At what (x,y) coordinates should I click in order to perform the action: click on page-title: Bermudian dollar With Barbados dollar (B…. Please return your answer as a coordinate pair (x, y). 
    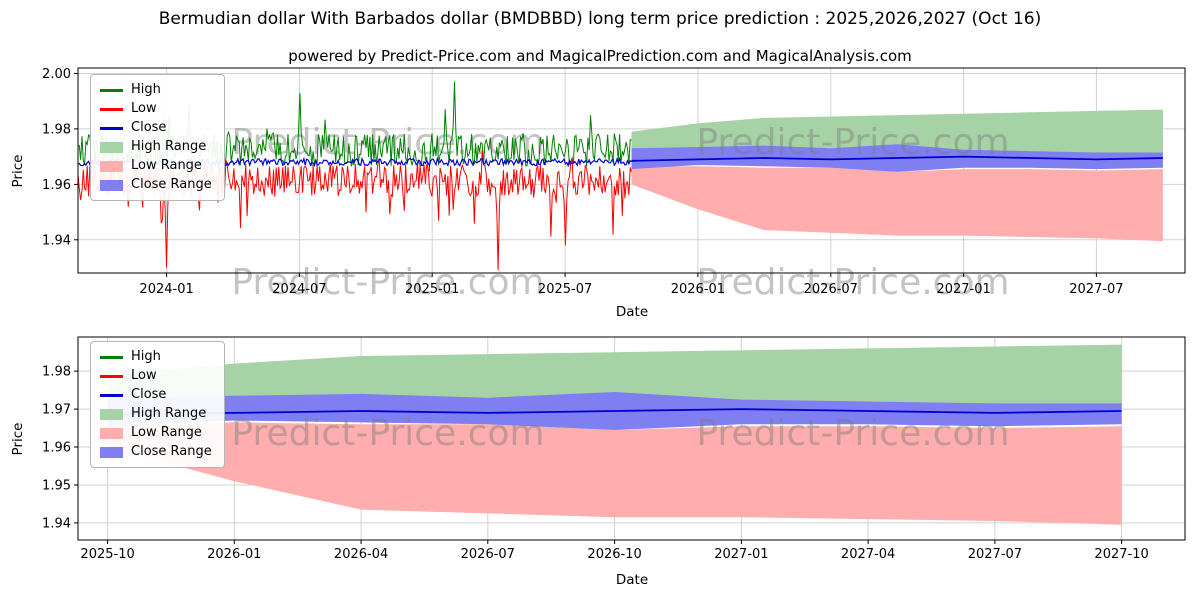
    Looking at the image, I should click on (600, 19).